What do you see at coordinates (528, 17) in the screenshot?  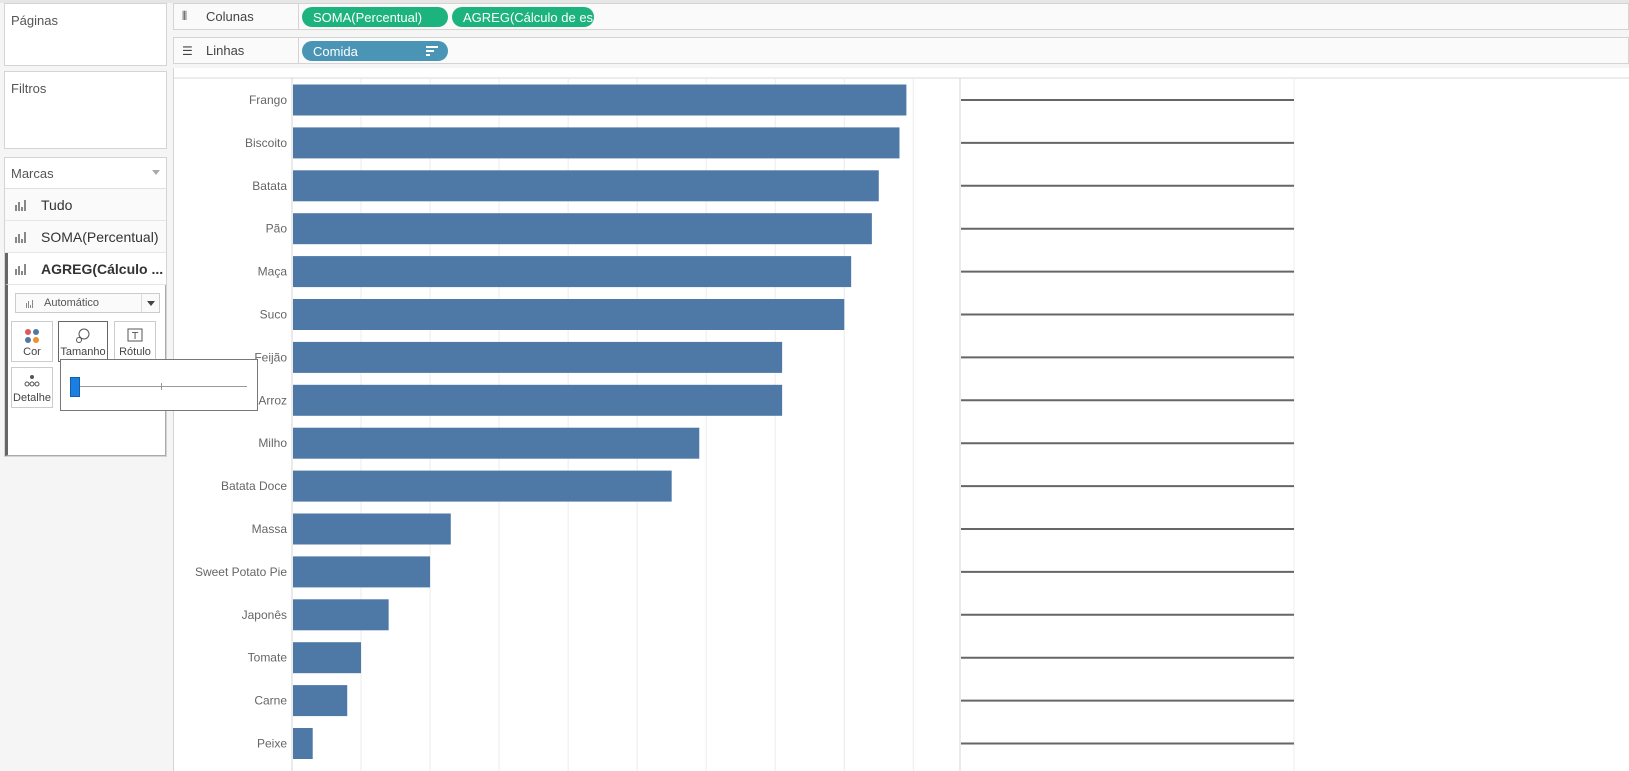 I see `pill-label: AGREG(Cálculo de es..` at bounding box center [528, 17].